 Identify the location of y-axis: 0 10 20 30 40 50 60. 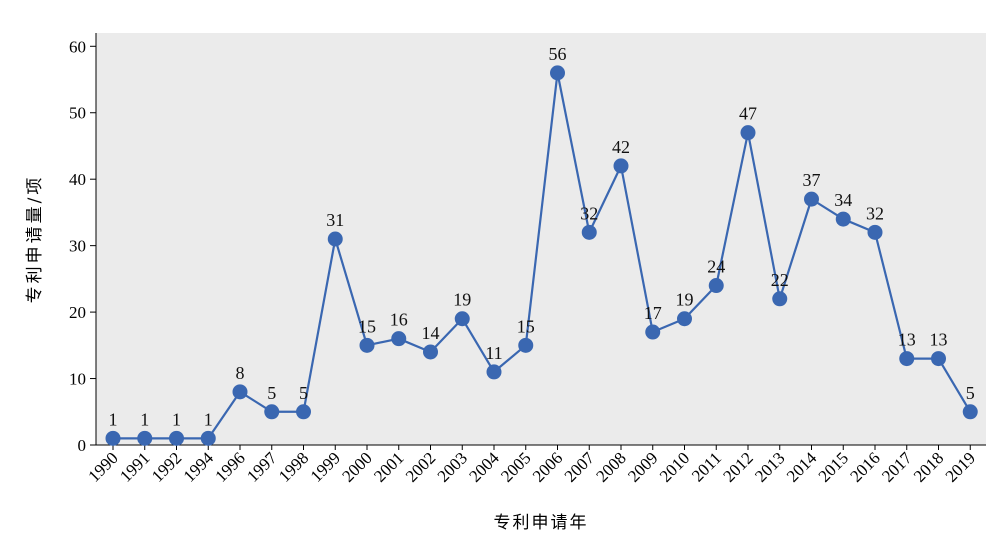
(83, 244).